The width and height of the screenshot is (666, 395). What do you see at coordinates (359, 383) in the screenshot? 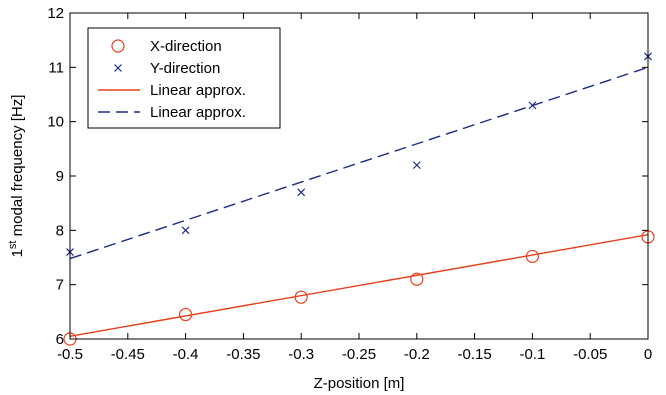
I see `x-axis-label: Z-position [m]` at bounding box center [359, 383].